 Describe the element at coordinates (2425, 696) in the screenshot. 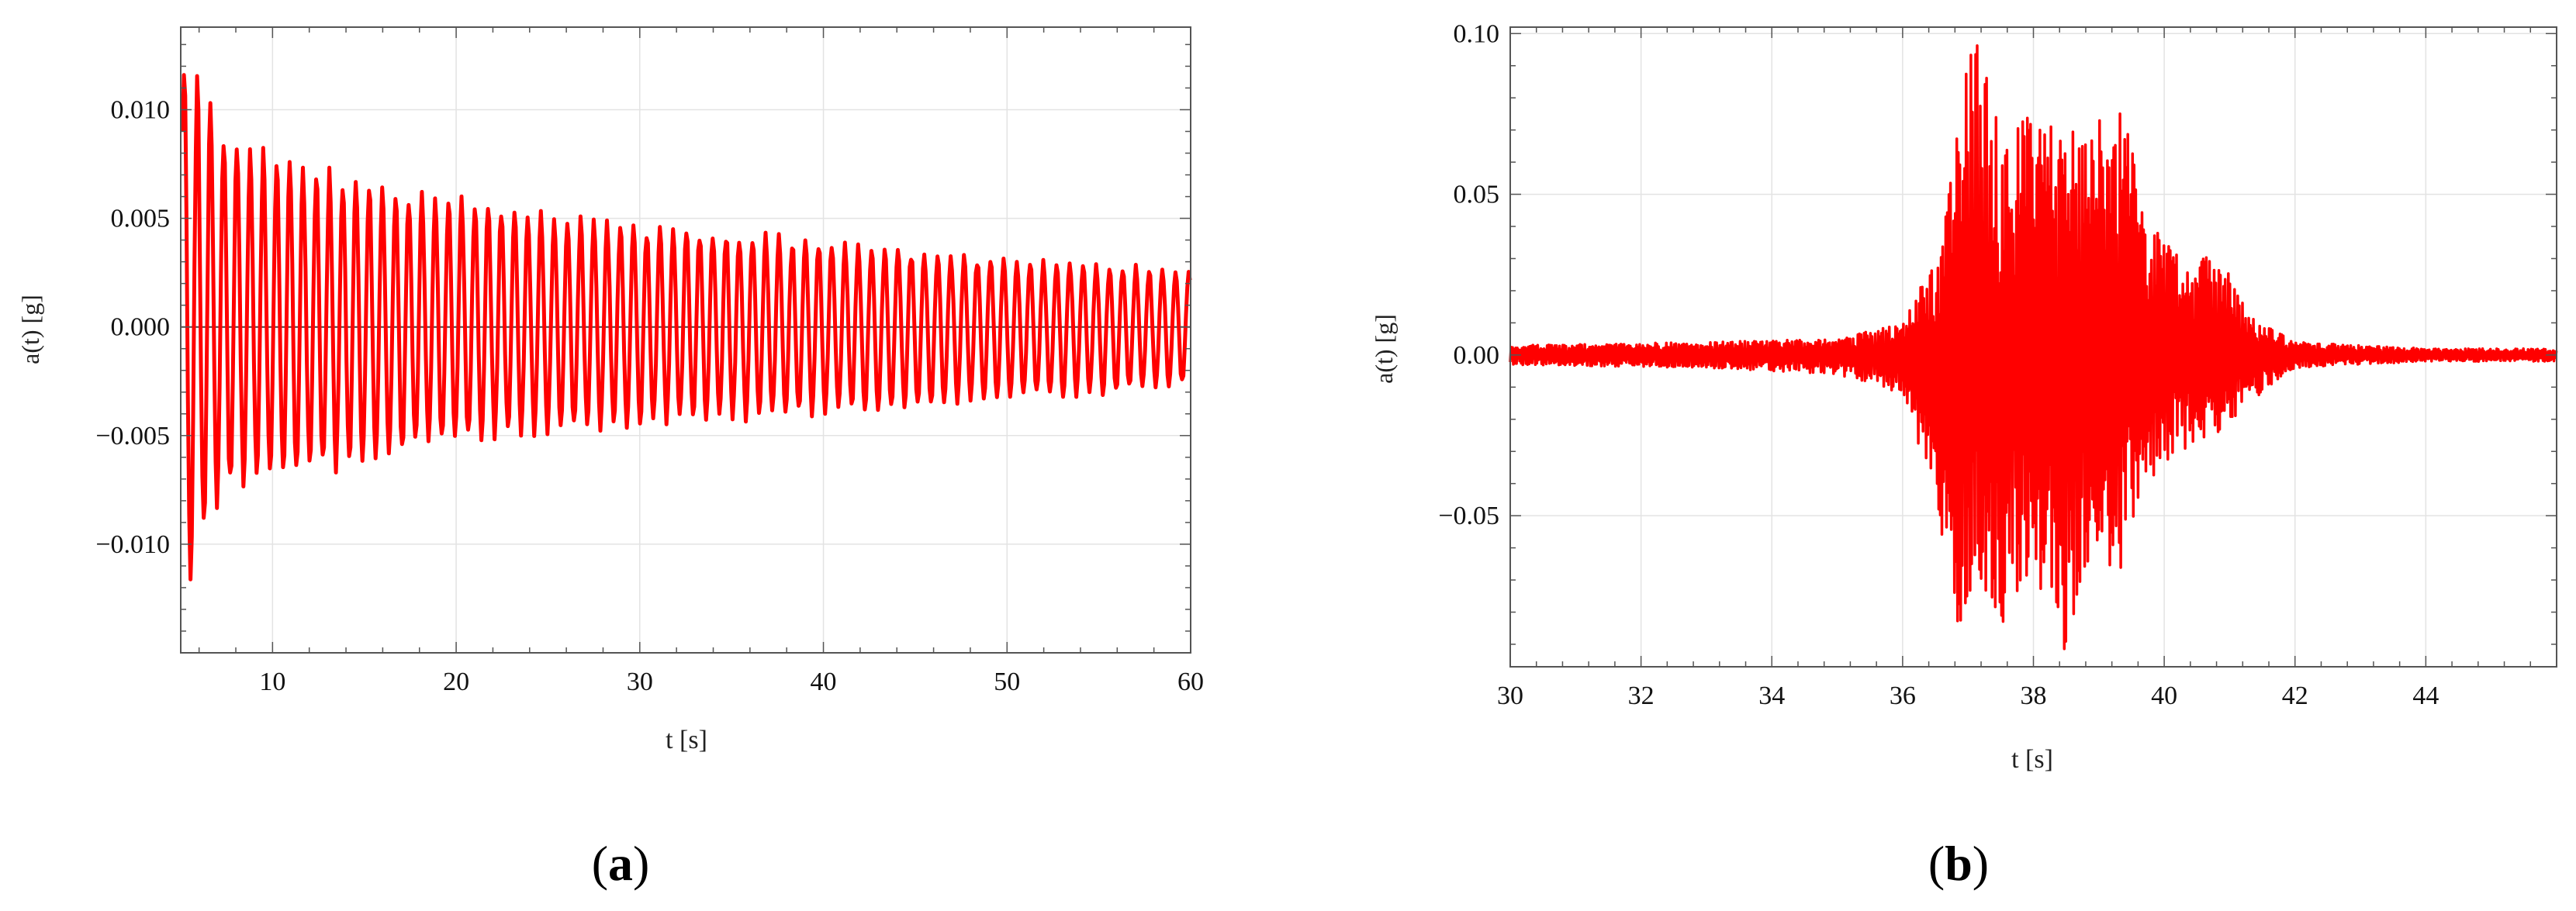

I see `x-tick-label: 44` at that location.